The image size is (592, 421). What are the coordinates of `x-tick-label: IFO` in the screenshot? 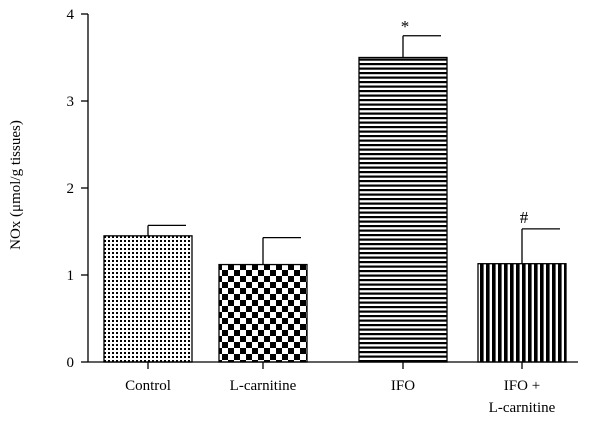 It's located at (403, 386).